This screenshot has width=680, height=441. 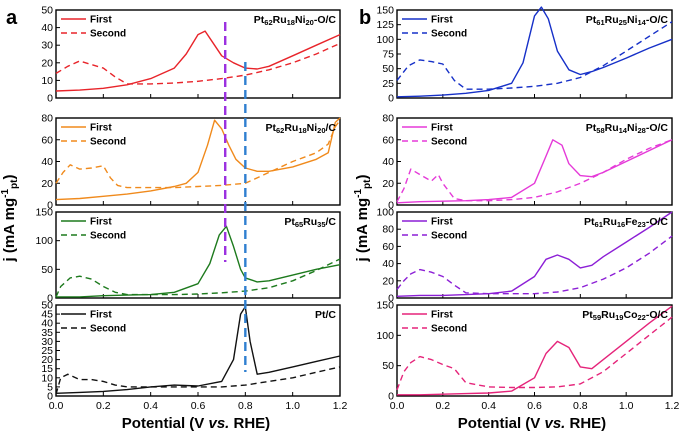 I want to click on subplot-title: Pt61Ru25Ni14-O/C, so click(x=627, y=20).